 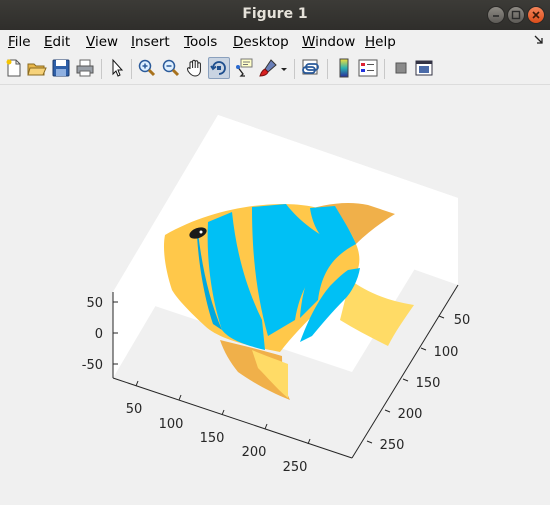 I want to click on x-tick-label: 250, so click(x=295, y=467).